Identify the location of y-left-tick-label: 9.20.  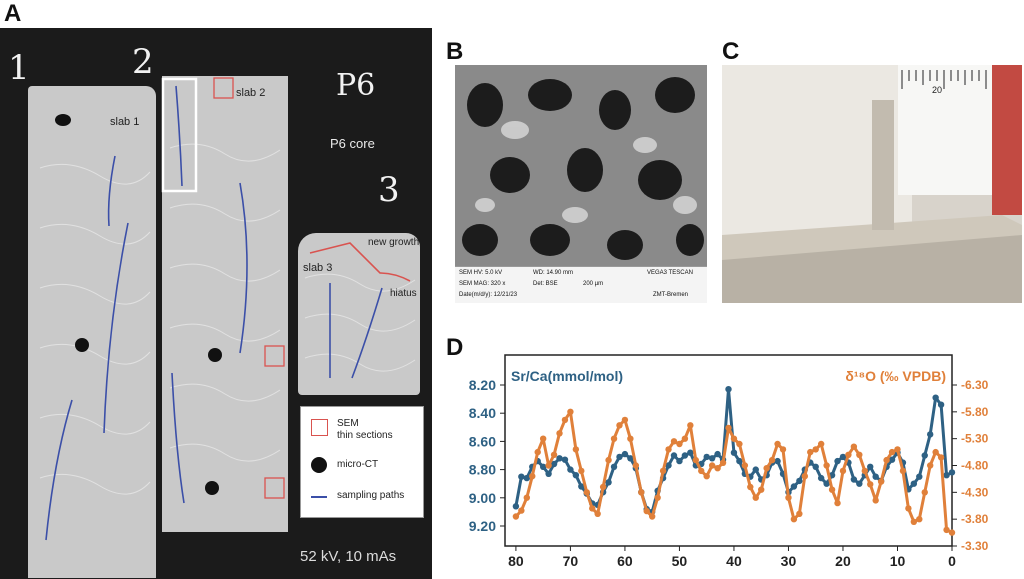
(482, 526).